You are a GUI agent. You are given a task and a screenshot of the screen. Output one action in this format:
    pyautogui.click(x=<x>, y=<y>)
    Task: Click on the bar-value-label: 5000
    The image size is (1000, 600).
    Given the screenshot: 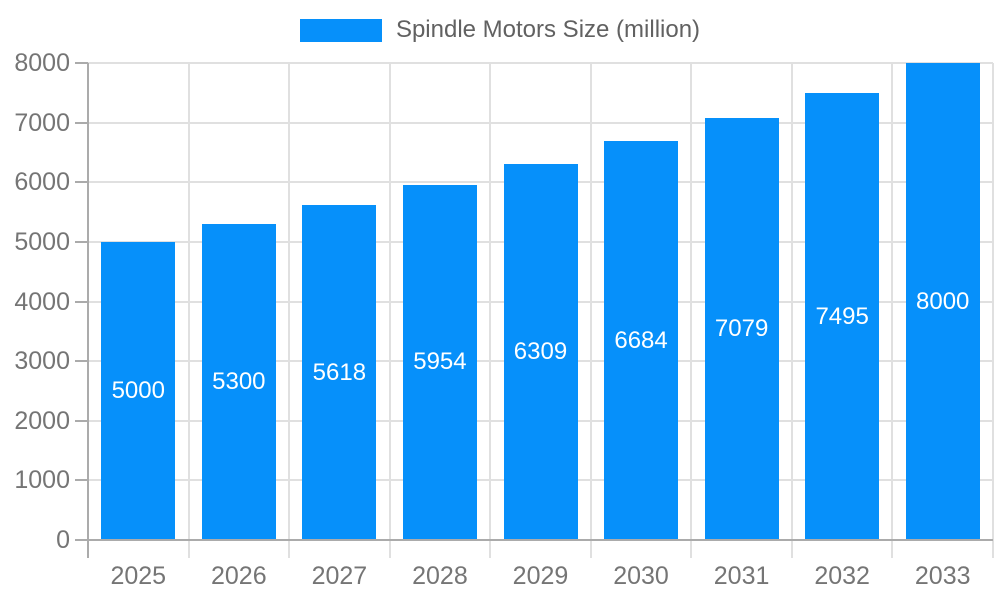 What is the action you would take?
    pyautogui.click(x=138, y=390)
    